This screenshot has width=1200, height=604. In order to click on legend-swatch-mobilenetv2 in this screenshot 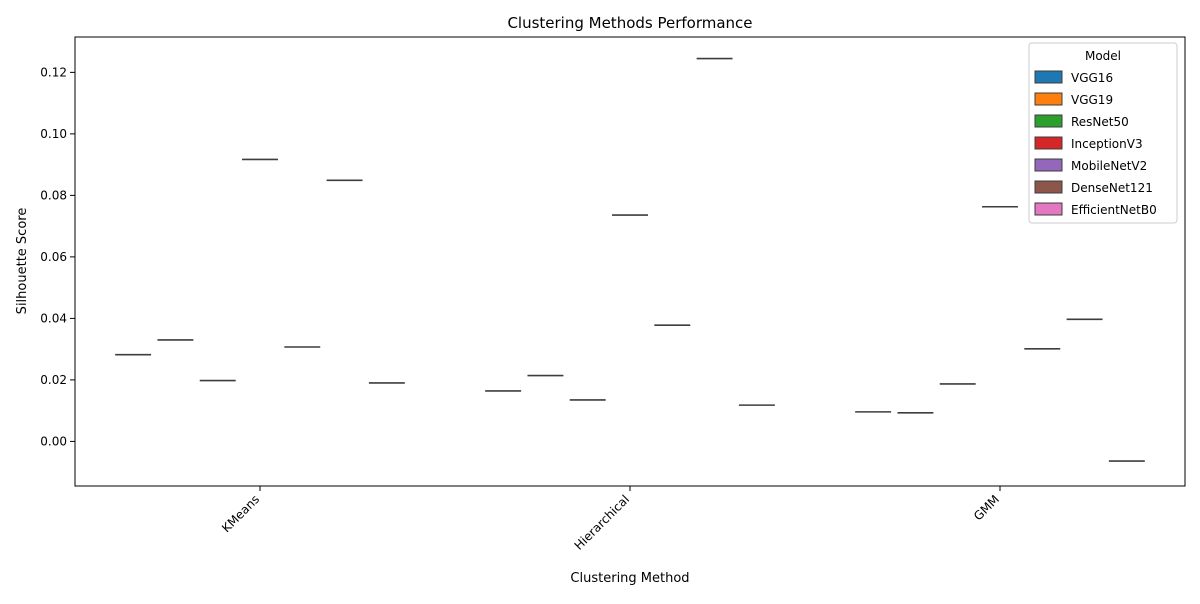, I will do `click(1048, 165)`.